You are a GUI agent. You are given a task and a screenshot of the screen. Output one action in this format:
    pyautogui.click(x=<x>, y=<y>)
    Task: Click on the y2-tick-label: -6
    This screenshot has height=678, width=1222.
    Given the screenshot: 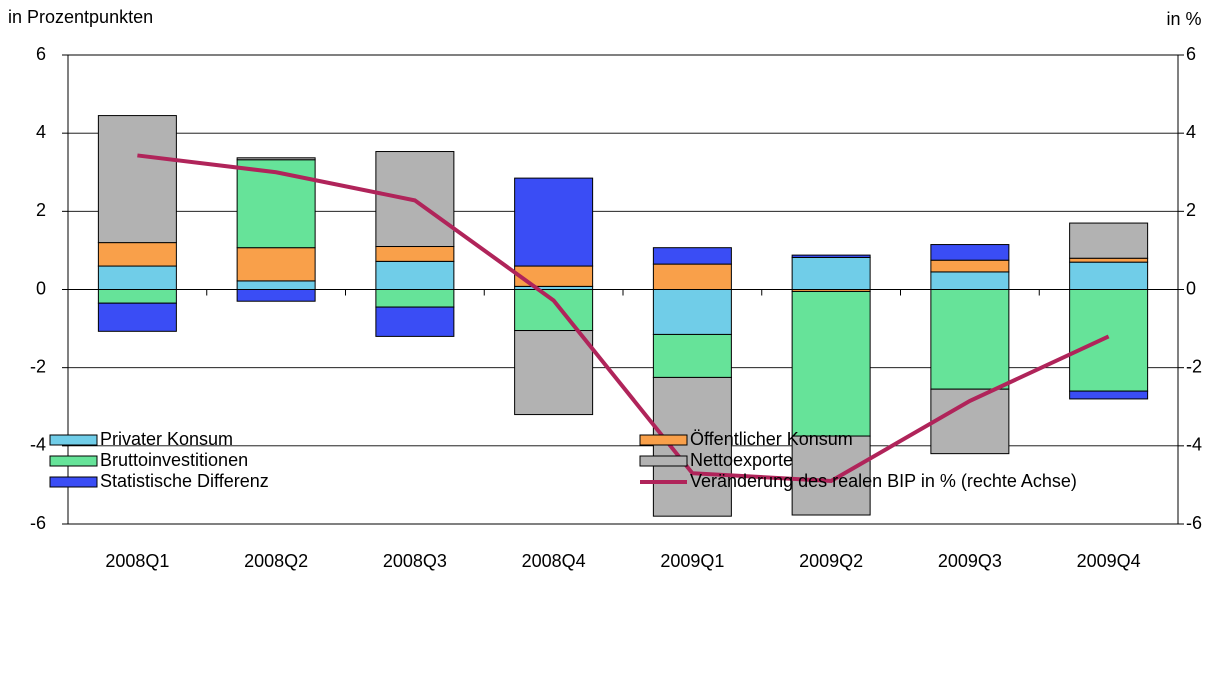 What is the action you would take?
    pyautogui.click(x=1194, y=523)
    